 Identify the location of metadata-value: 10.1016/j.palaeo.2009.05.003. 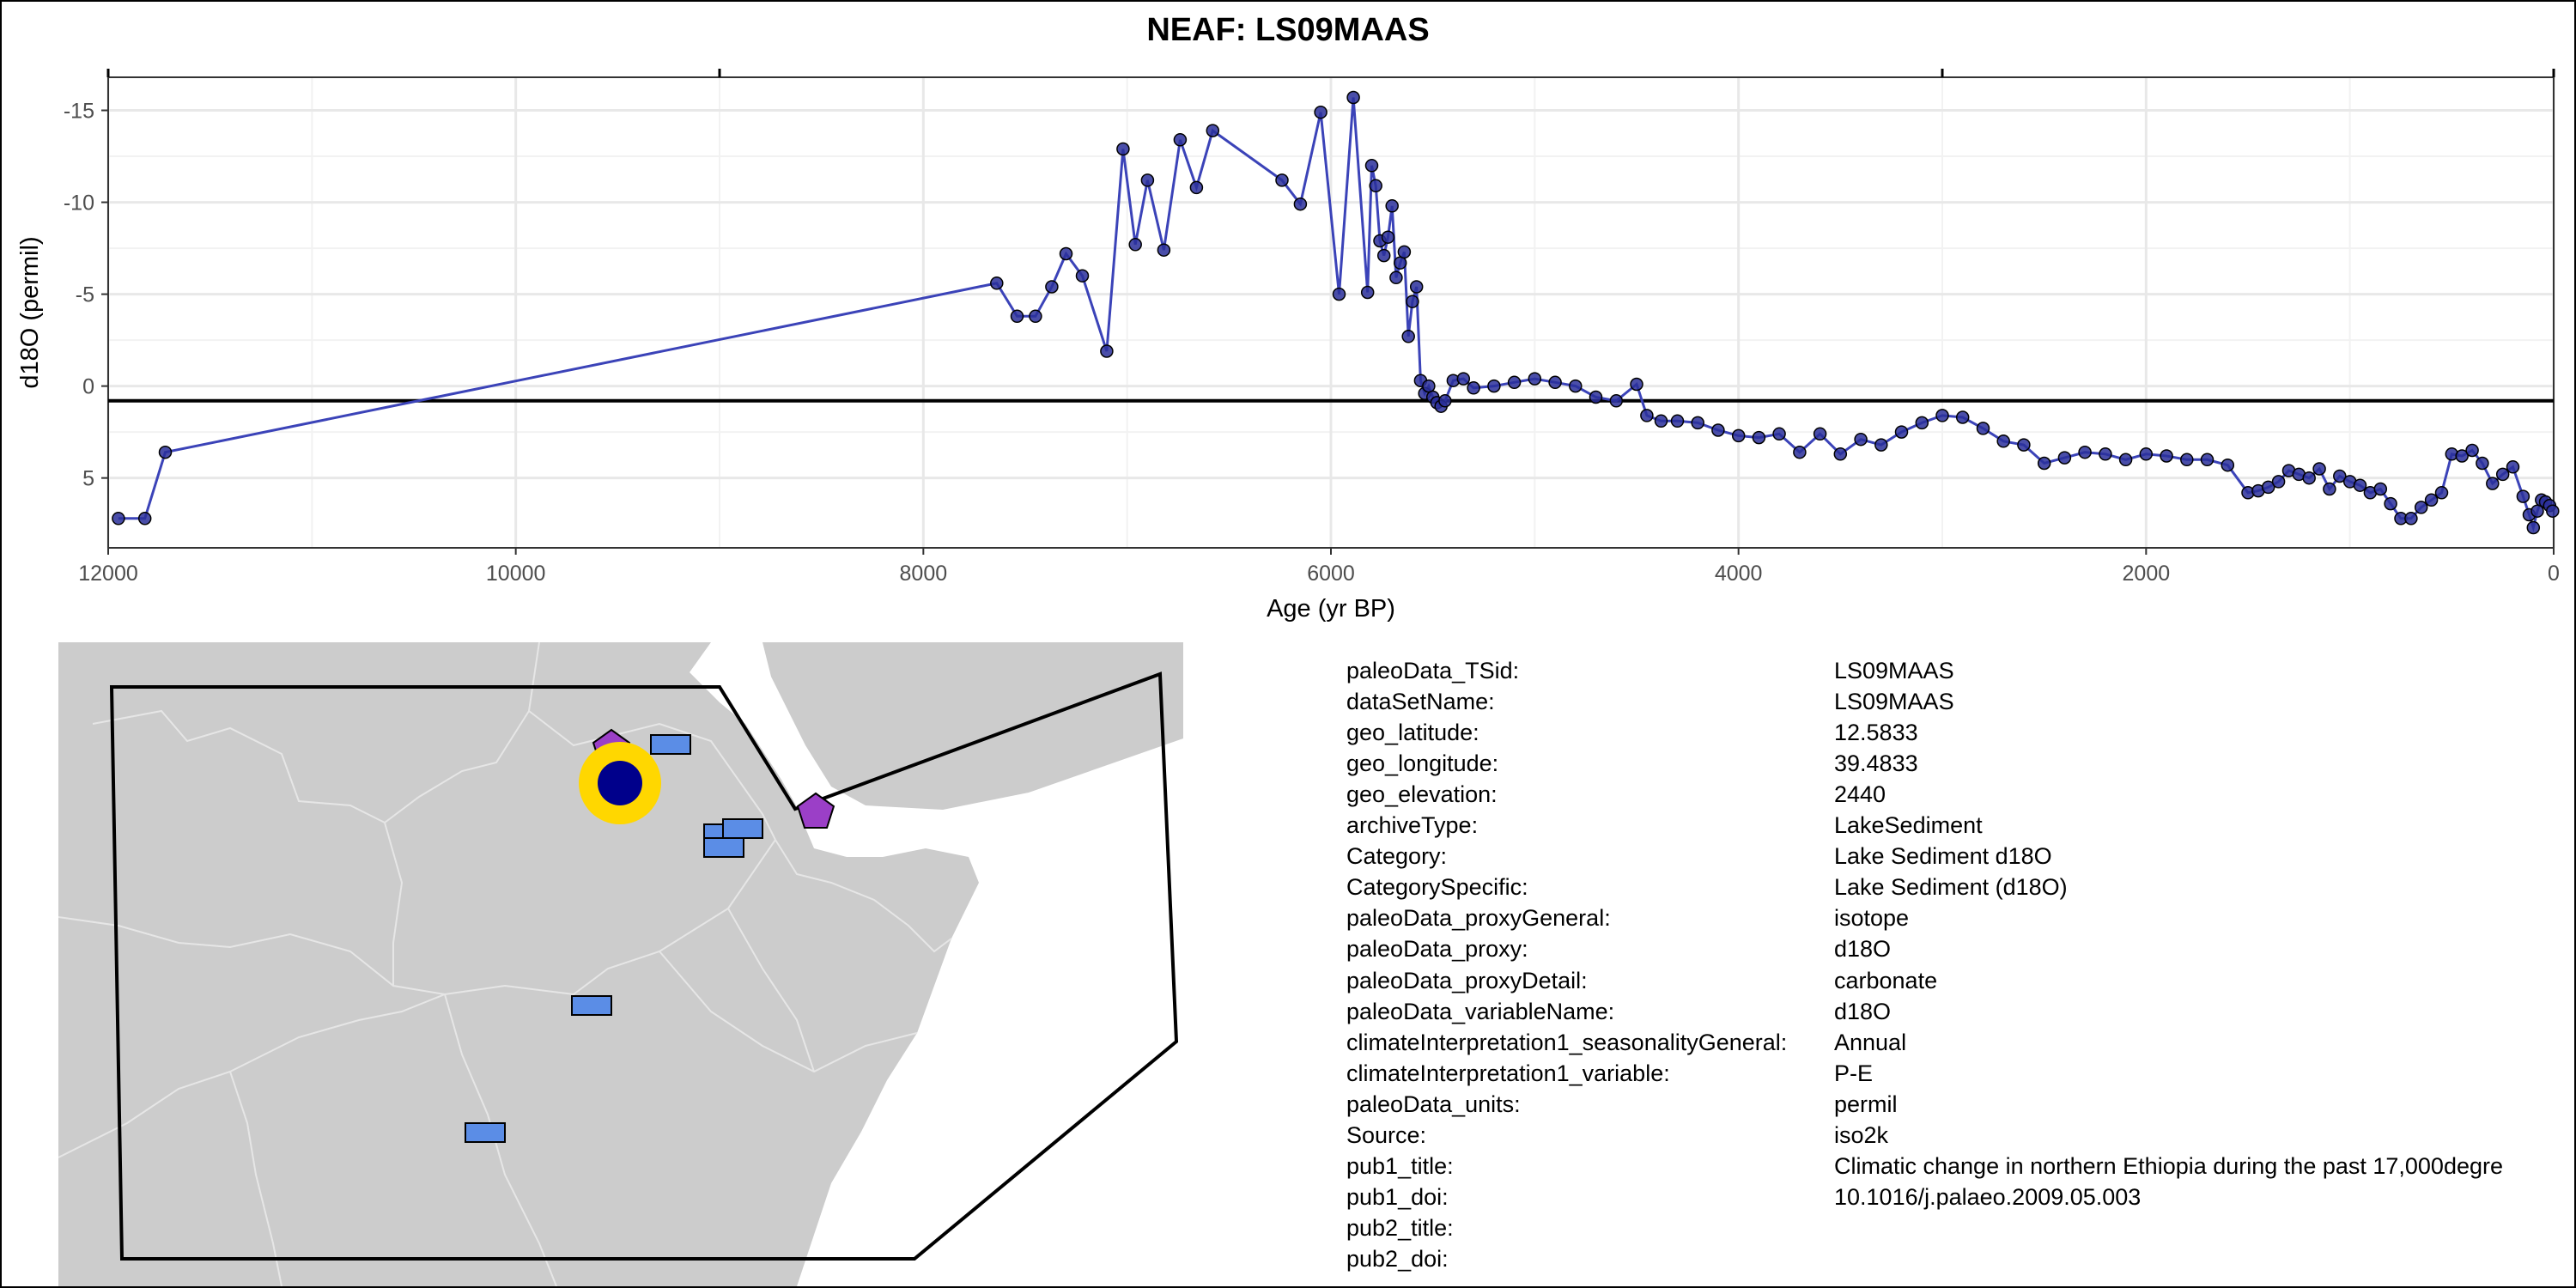
(1988, 1196).